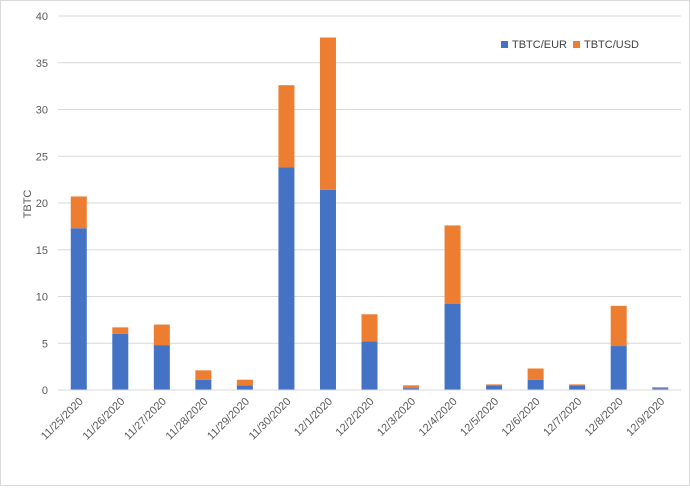  I want to click on y-tick-label: 30, so click(42, 111).